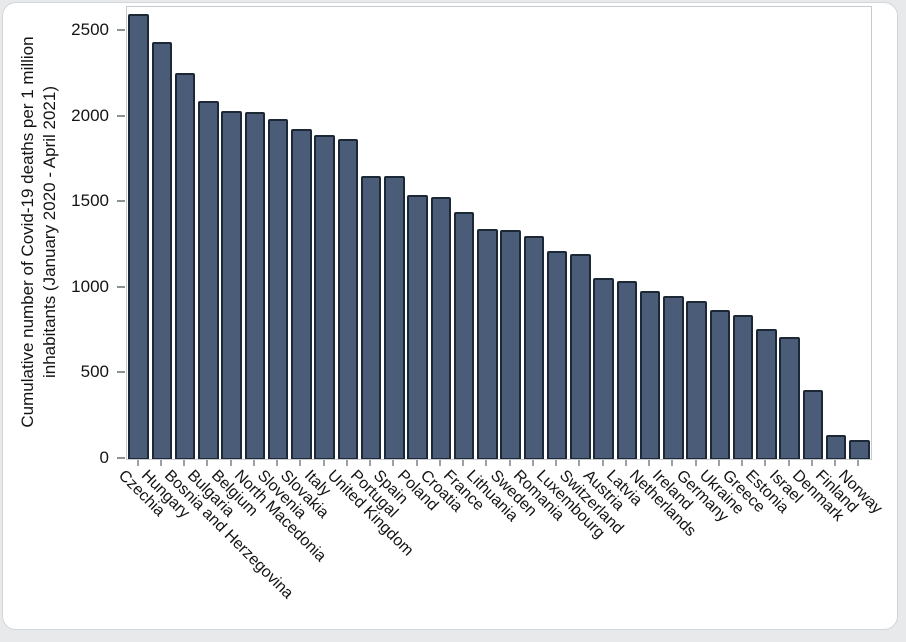 The image size is (906, 642). I want to click on bar-bosnia-and-herzegovina, so click(185, 265).